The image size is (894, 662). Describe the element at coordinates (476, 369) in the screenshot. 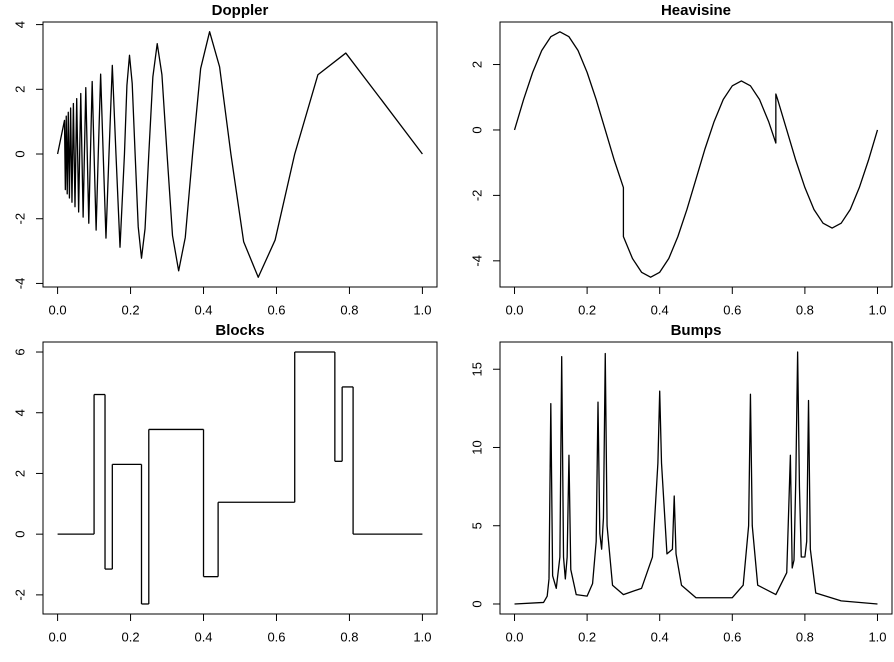

I see `y-tick-label: 15` at that location.